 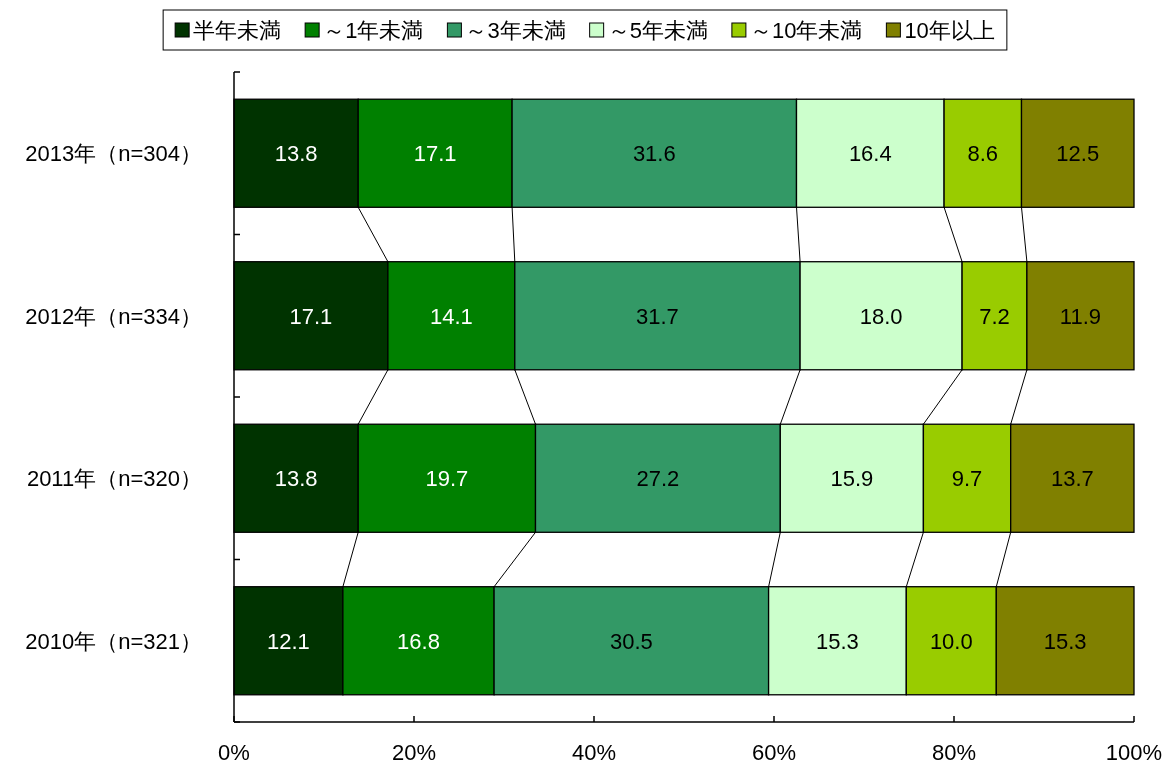 What do you see at coordinates (951, 641) in the screenshot?
I see `data-label: 10.0` at bounding box center [951, 641].